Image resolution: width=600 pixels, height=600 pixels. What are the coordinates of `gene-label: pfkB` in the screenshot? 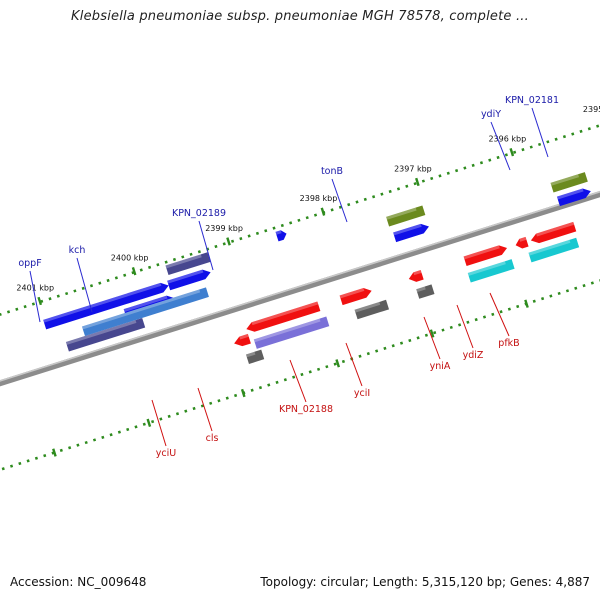 It's located at (508, 343).